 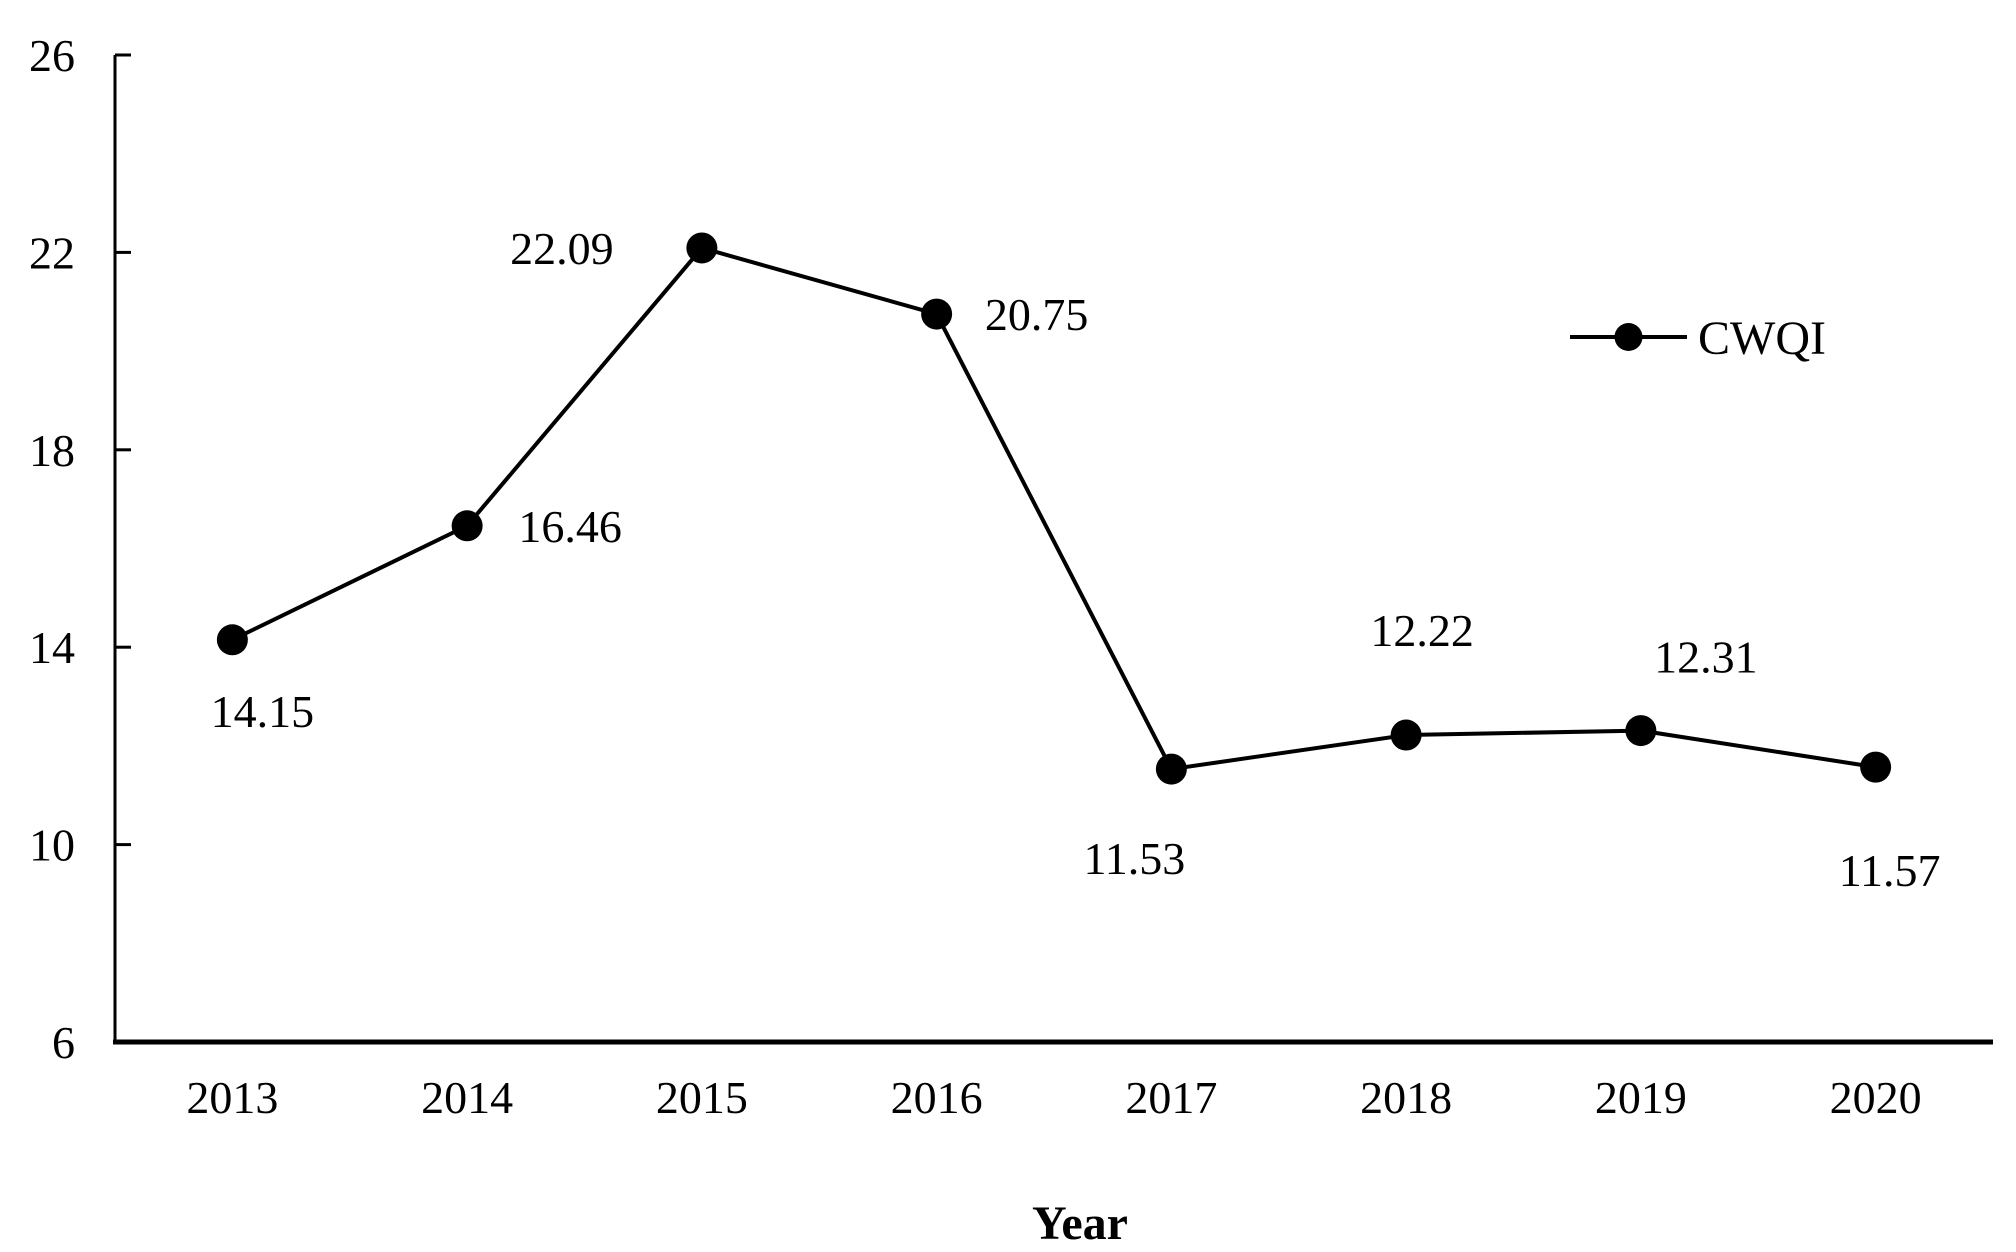 What do you see at coordinates (562, 248) in the screenshot?
I see `data-label: 22.09` at bounding box center [562, 248].